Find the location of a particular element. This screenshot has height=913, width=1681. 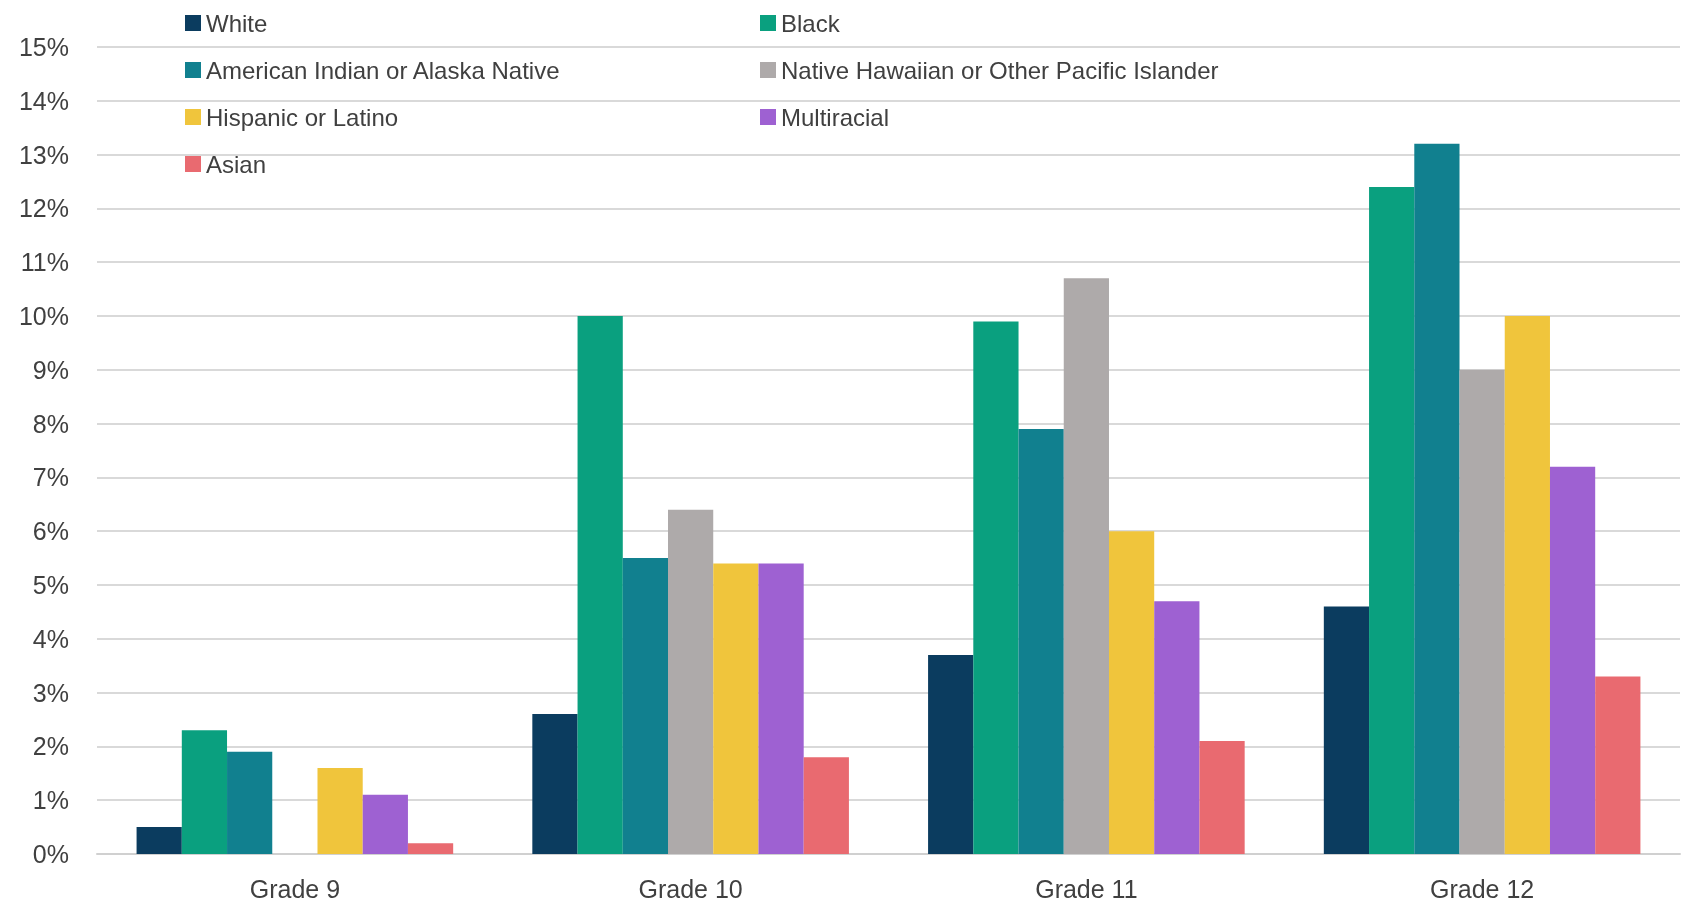

legend-label: American Indian or Alaska Native is located at coordinates (383, 70).